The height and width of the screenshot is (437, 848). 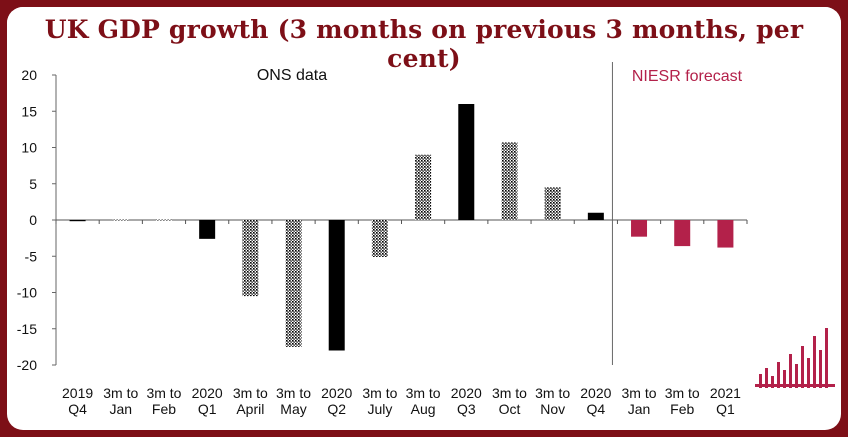 What do you see at coordinates (423, 409) in the screenshot?
I see `x-tick-label: Aug` at bounding box center [423, 409].